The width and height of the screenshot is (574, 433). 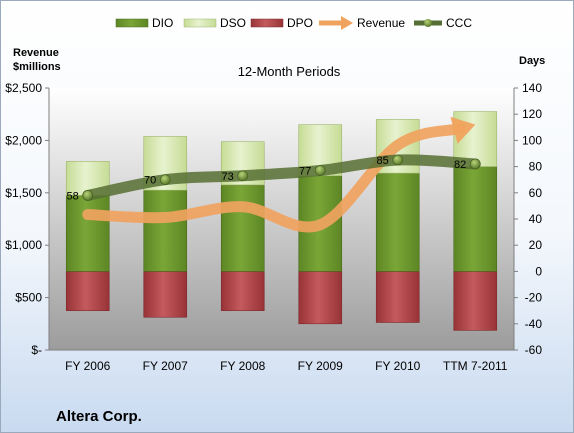 I want to click on right-tick-label: 0, so click(x=538, y=271).